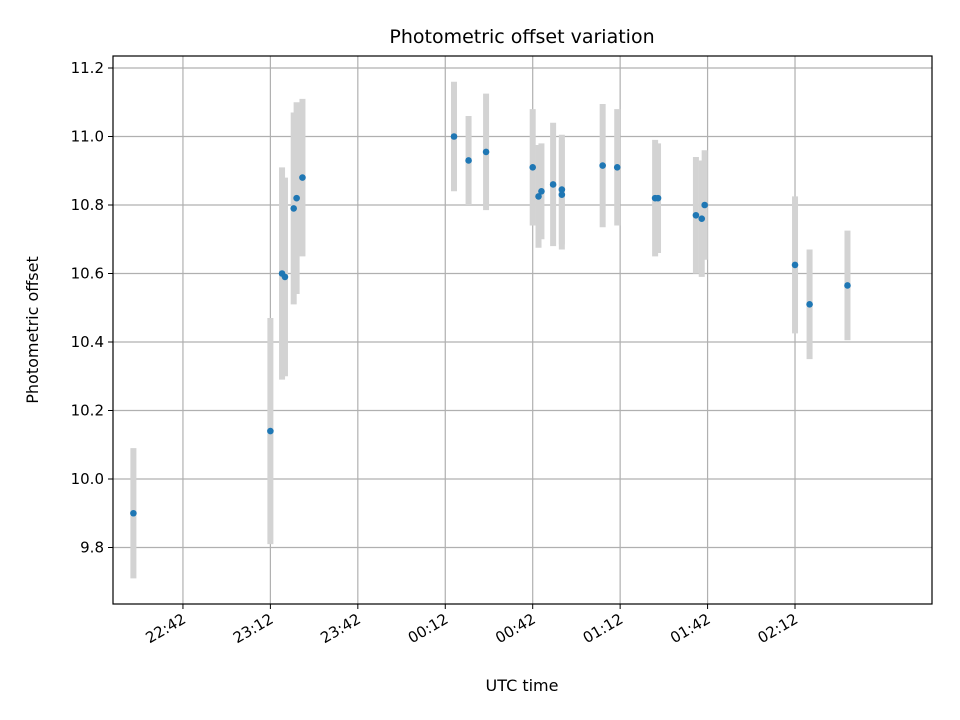 This screenshot has width=960, height=720. What do you see at coordinates (87, 479) in the screenshot?
I see `y-tick-label: 10.0` at bounding box center [87, 479].